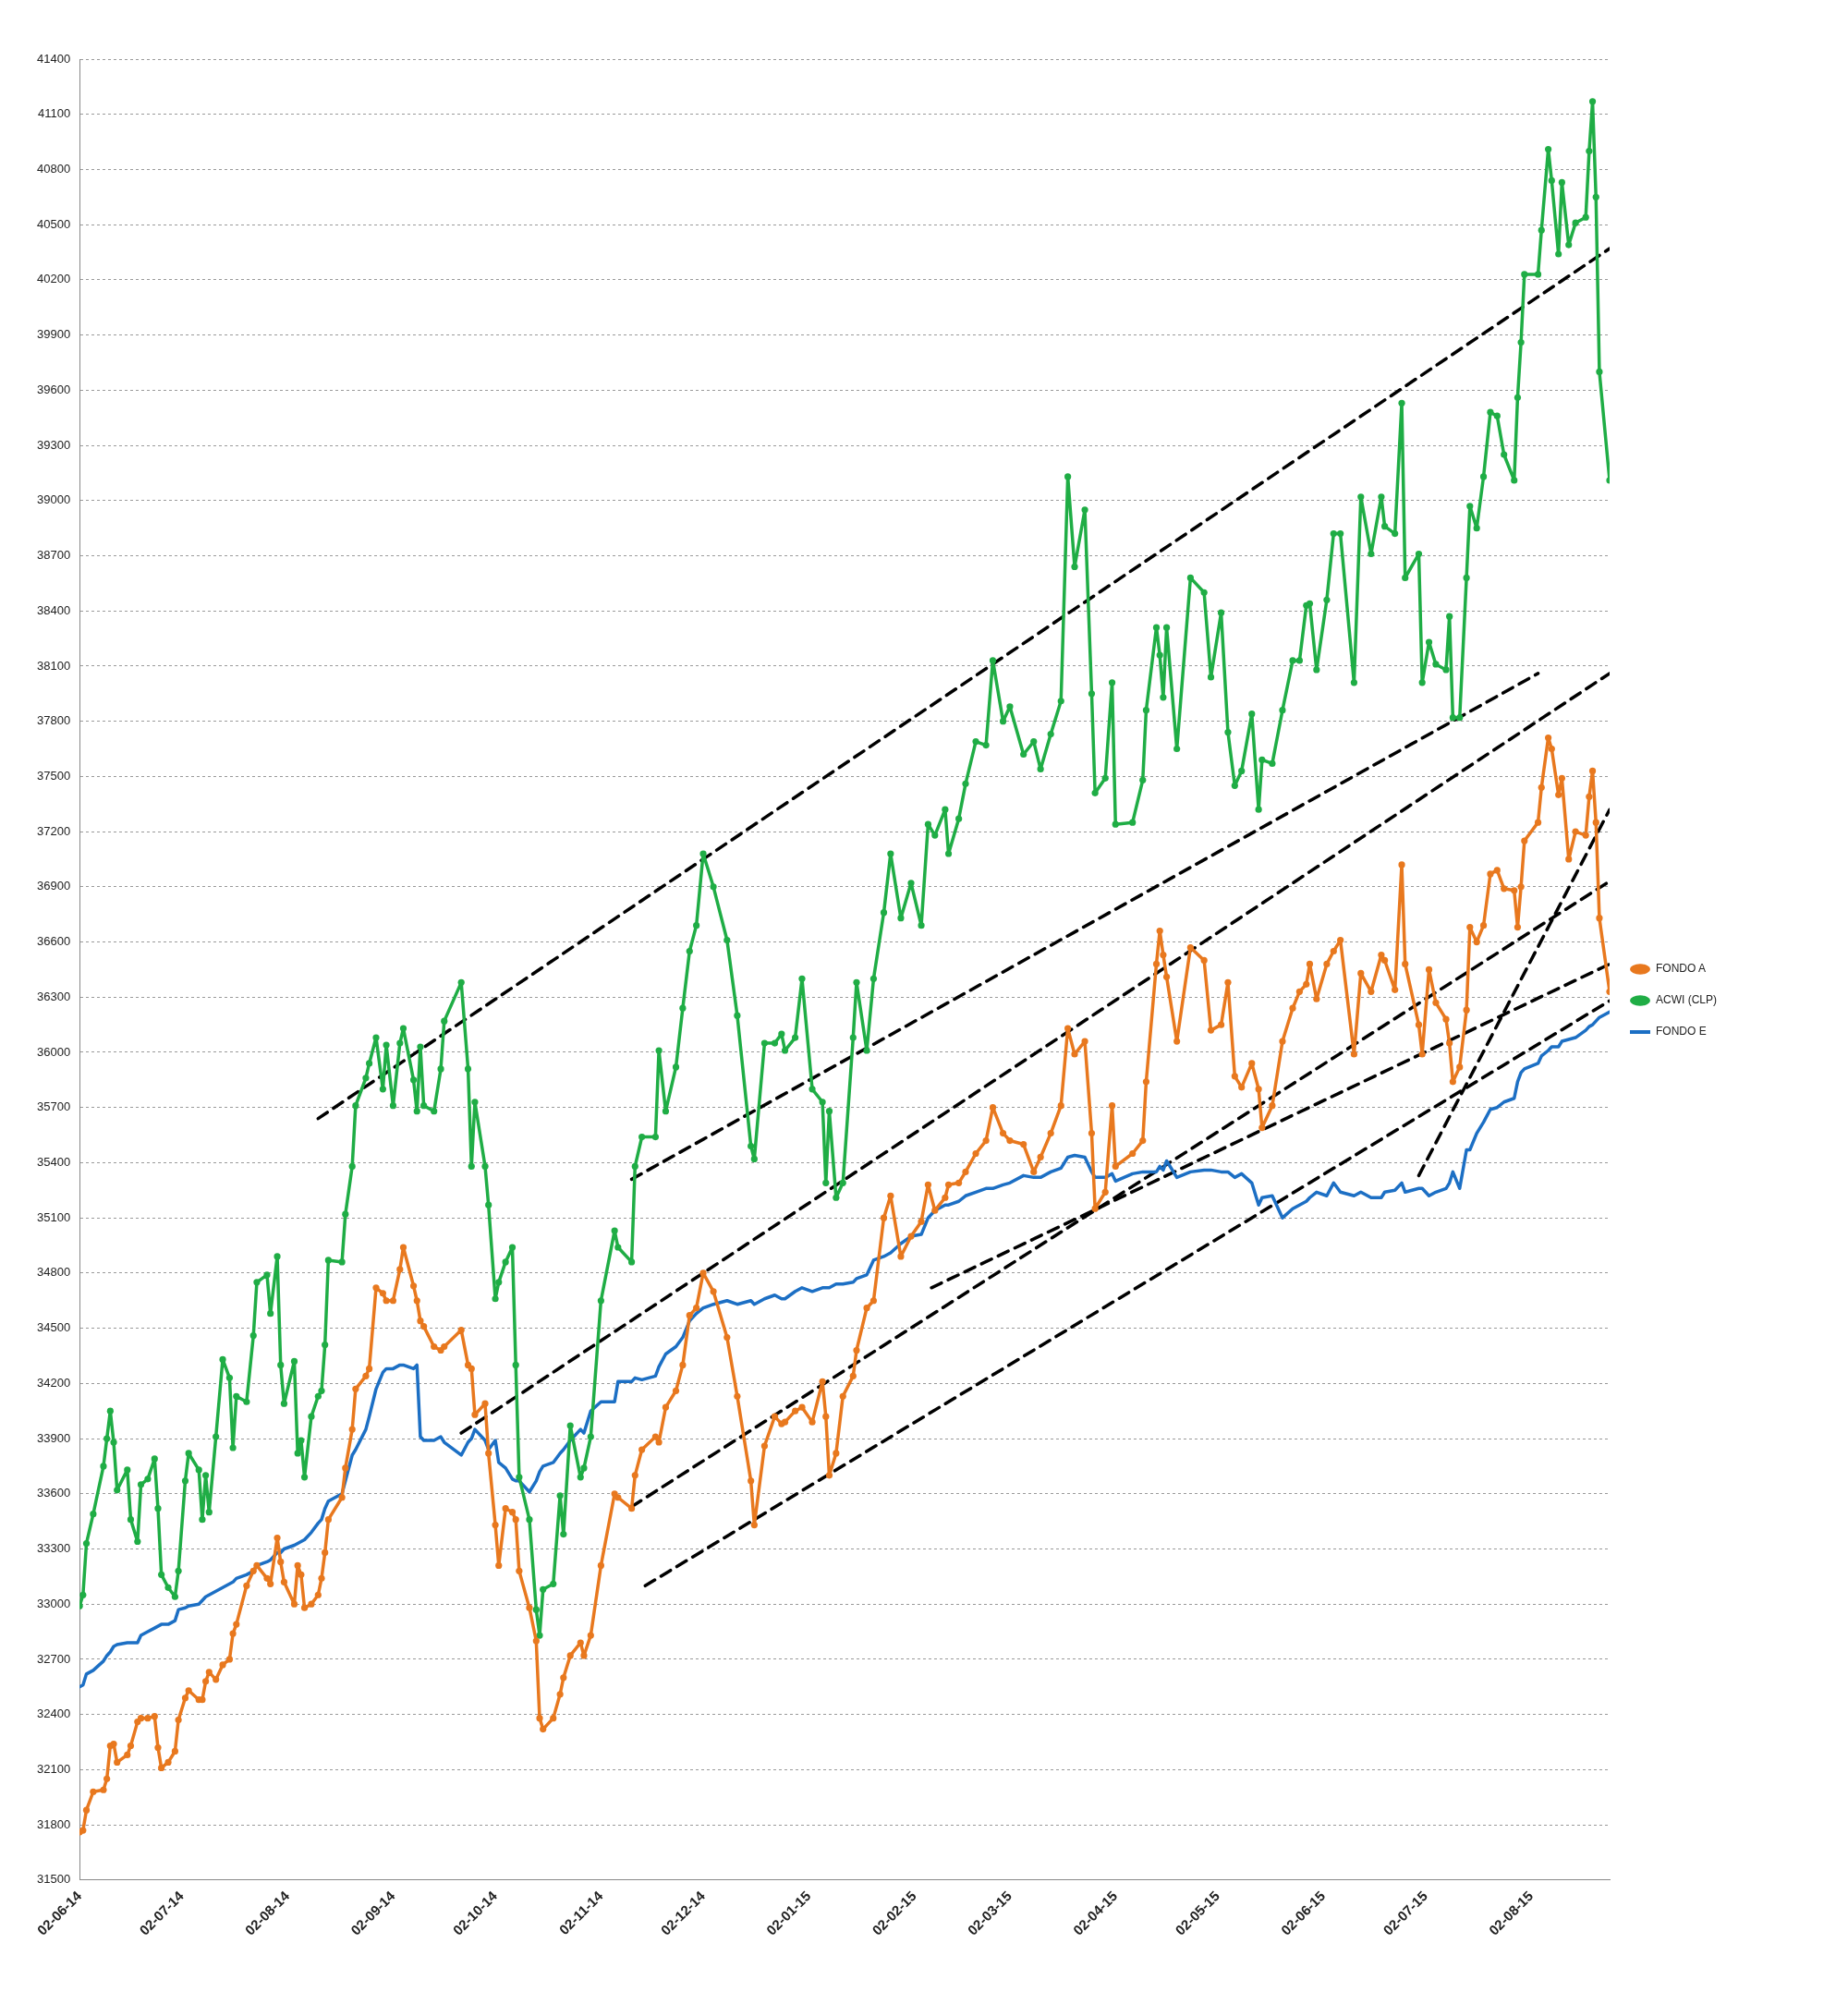  Describe the element at coordinates (53, 1713) in the screenshot. I see `y-tick-label: 32400` at that location.